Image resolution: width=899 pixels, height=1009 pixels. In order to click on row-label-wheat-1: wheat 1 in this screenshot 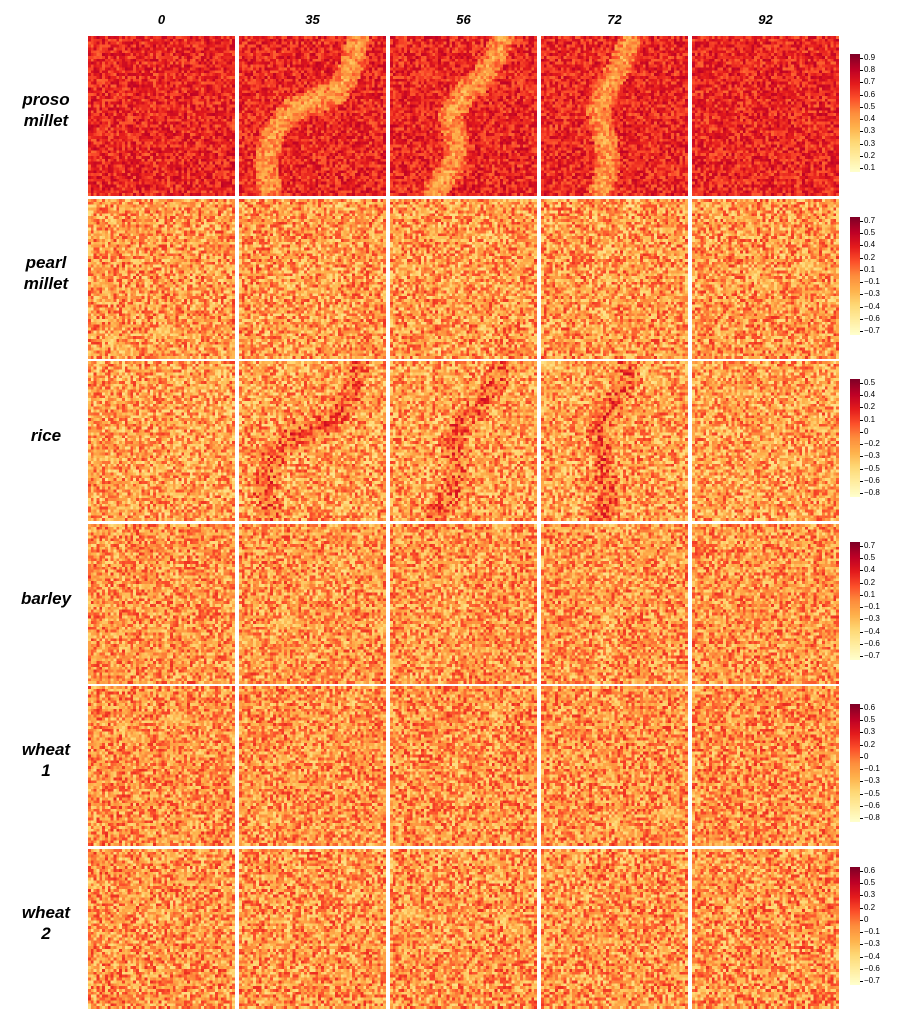, I will do `click(46, 760)`.